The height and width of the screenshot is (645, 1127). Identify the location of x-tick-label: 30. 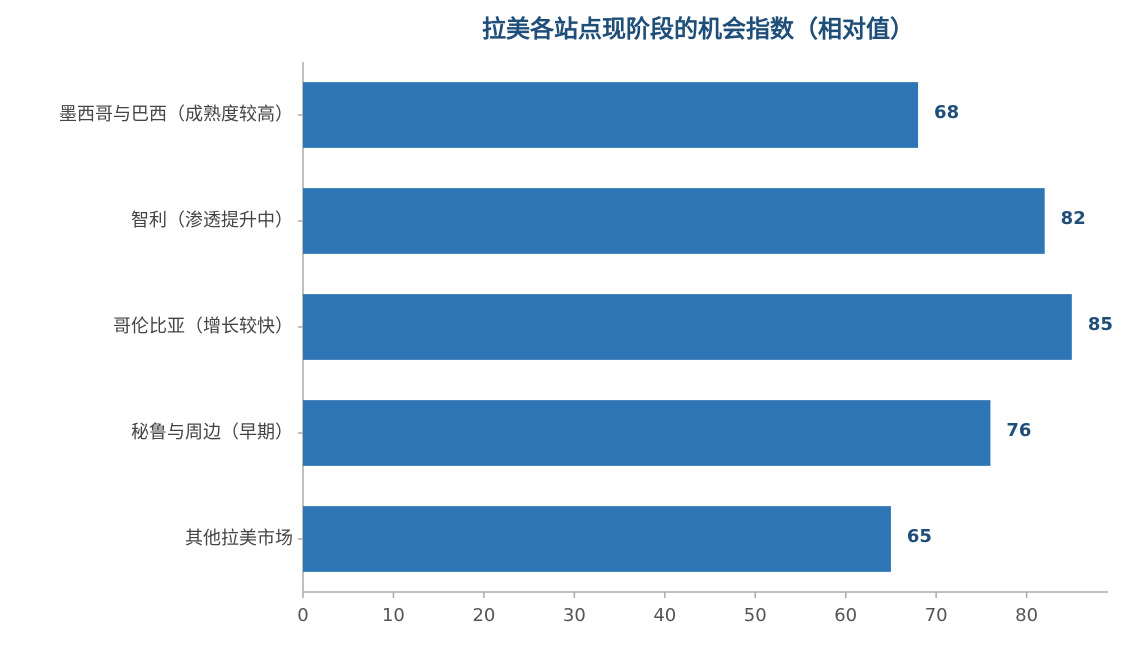
(574, 615).